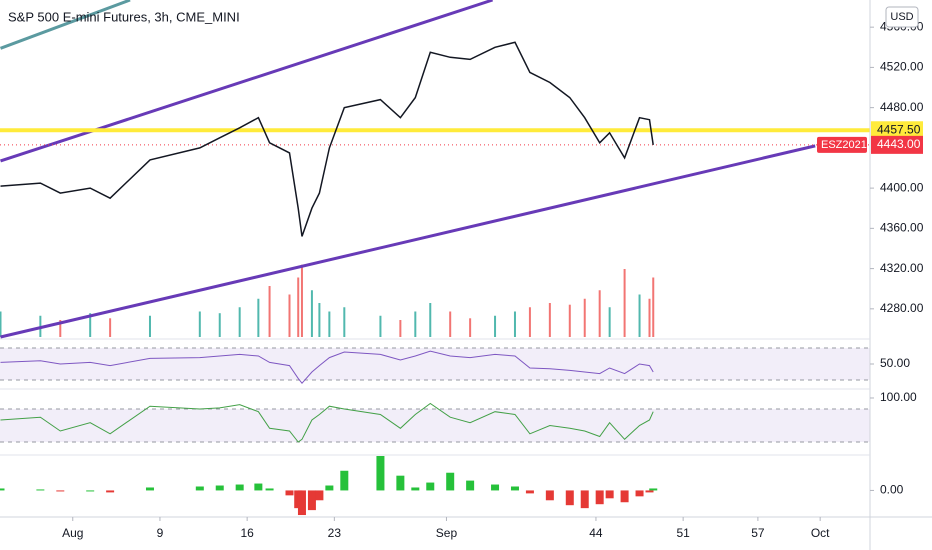 The image size is (932, 550). Describe the element at coordinates (902, 107) in the screenshot. I see `y-tick-label: 4480.00` at that location.